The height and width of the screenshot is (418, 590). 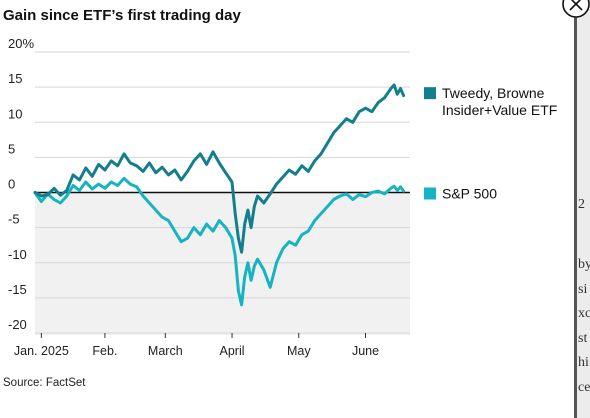 What do you see at coordinates (584, 313) in the screenshot?
I see `background-text-fragment: xc` at bounding box center [584, 313].